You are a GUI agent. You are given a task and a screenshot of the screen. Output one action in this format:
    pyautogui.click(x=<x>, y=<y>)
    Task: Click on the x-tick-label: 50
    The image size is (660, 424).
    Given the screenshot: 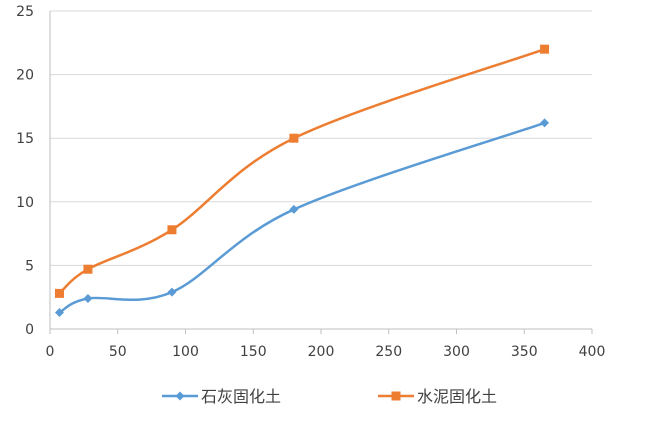 What is the action you would take?
    pyautogui.click(x=118, y=352)
    